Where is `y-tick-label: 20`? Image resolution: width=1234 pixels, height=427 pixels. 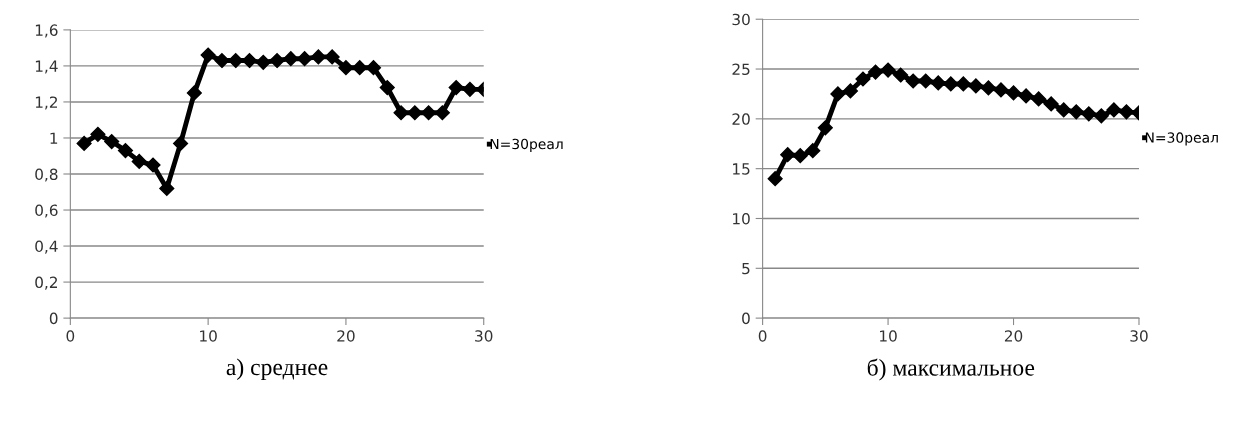 y-tick-label: 20 is located at coordinates (741, 119).